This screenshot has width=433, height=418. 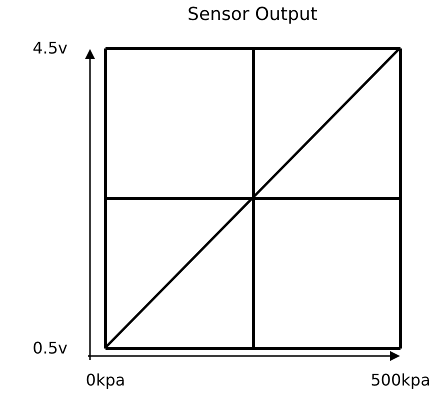 What do you see at coordinates (253, 14) in the screenshot?
I see `chart-title: Sensor Output` at bounding box center [253, 14].